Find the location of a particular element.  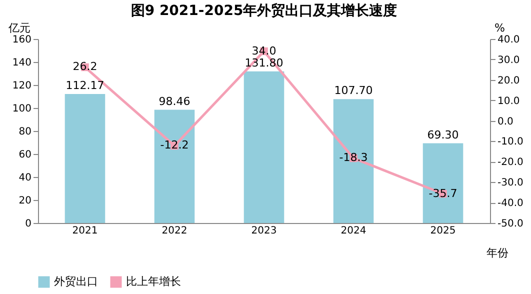

y-tick-label: 60 is located at coordinates (25, 155).